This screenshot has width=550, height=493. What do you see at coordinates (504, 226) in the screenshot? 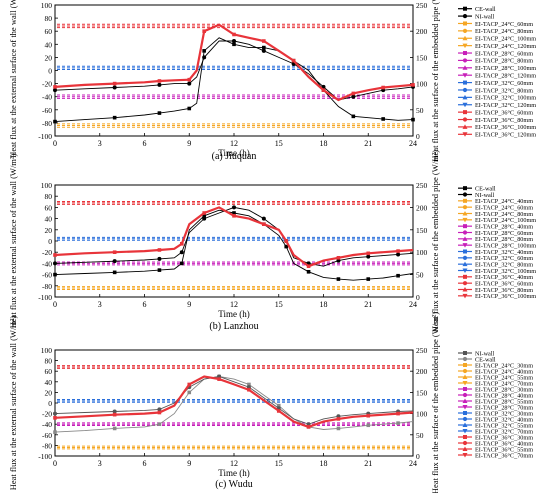
I see `legend-entry: EI-TACP_28°C_40mm` at bounding box center [504, 226].